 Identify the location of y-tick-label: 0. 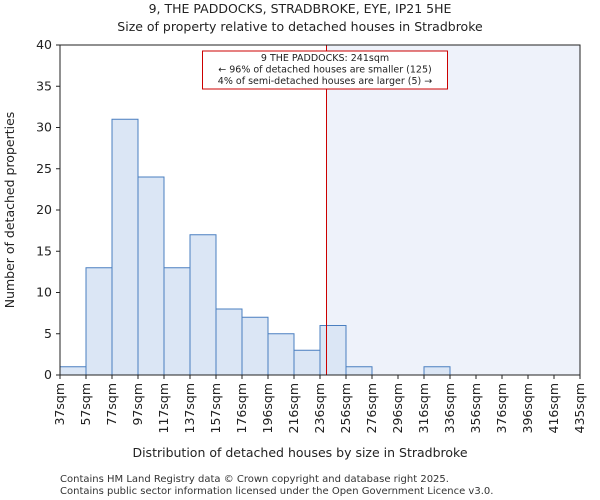
(48, 374).